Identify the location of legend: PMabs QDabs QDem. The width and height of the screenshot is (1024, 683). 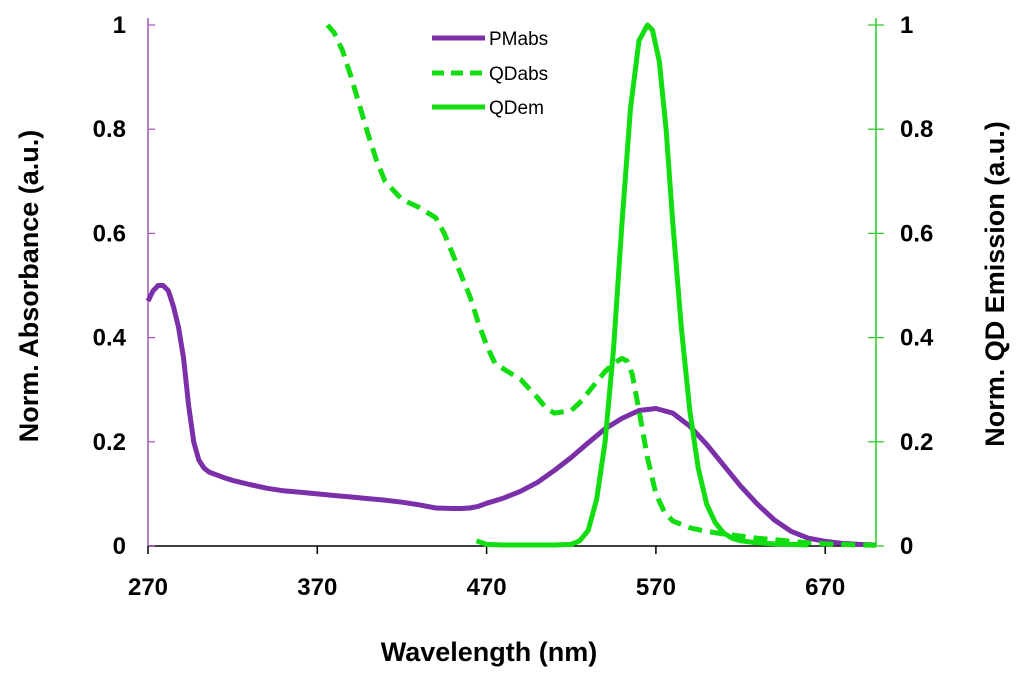
(490, 74).